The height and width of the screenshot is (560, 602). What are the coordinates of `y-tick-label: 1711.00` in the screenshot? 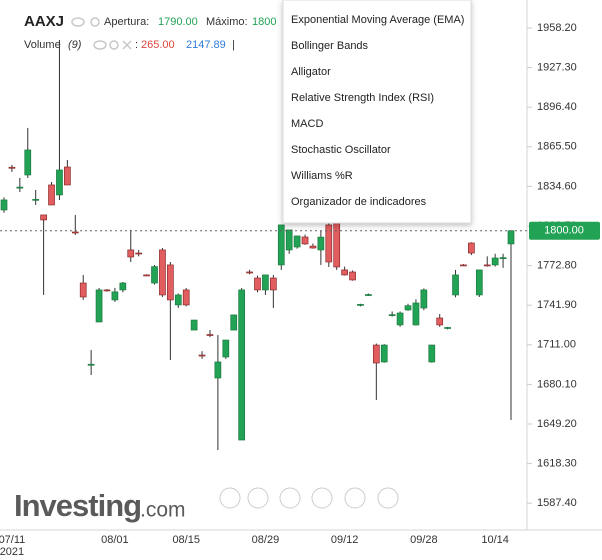 It's located at (556, 345).